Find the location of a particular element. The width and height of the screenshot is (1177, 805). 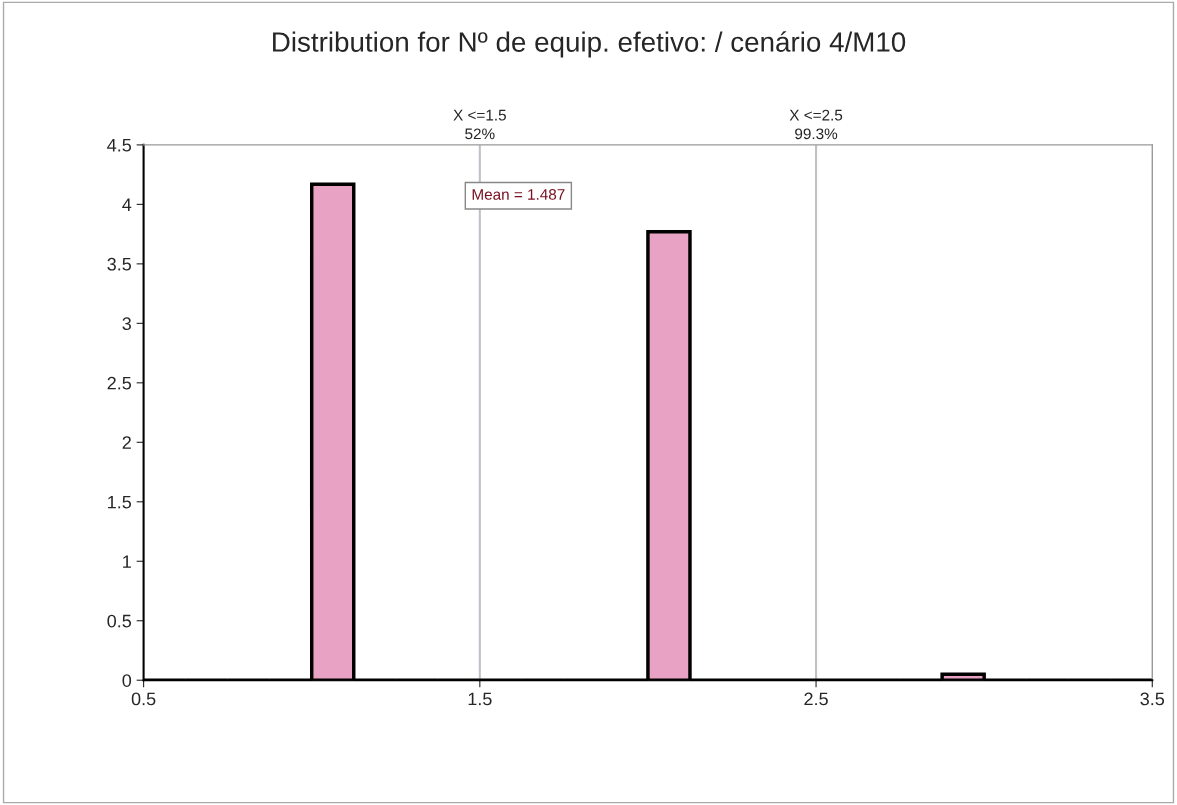

y-tick-label: 1.5 is located at coordinates (120, 502).